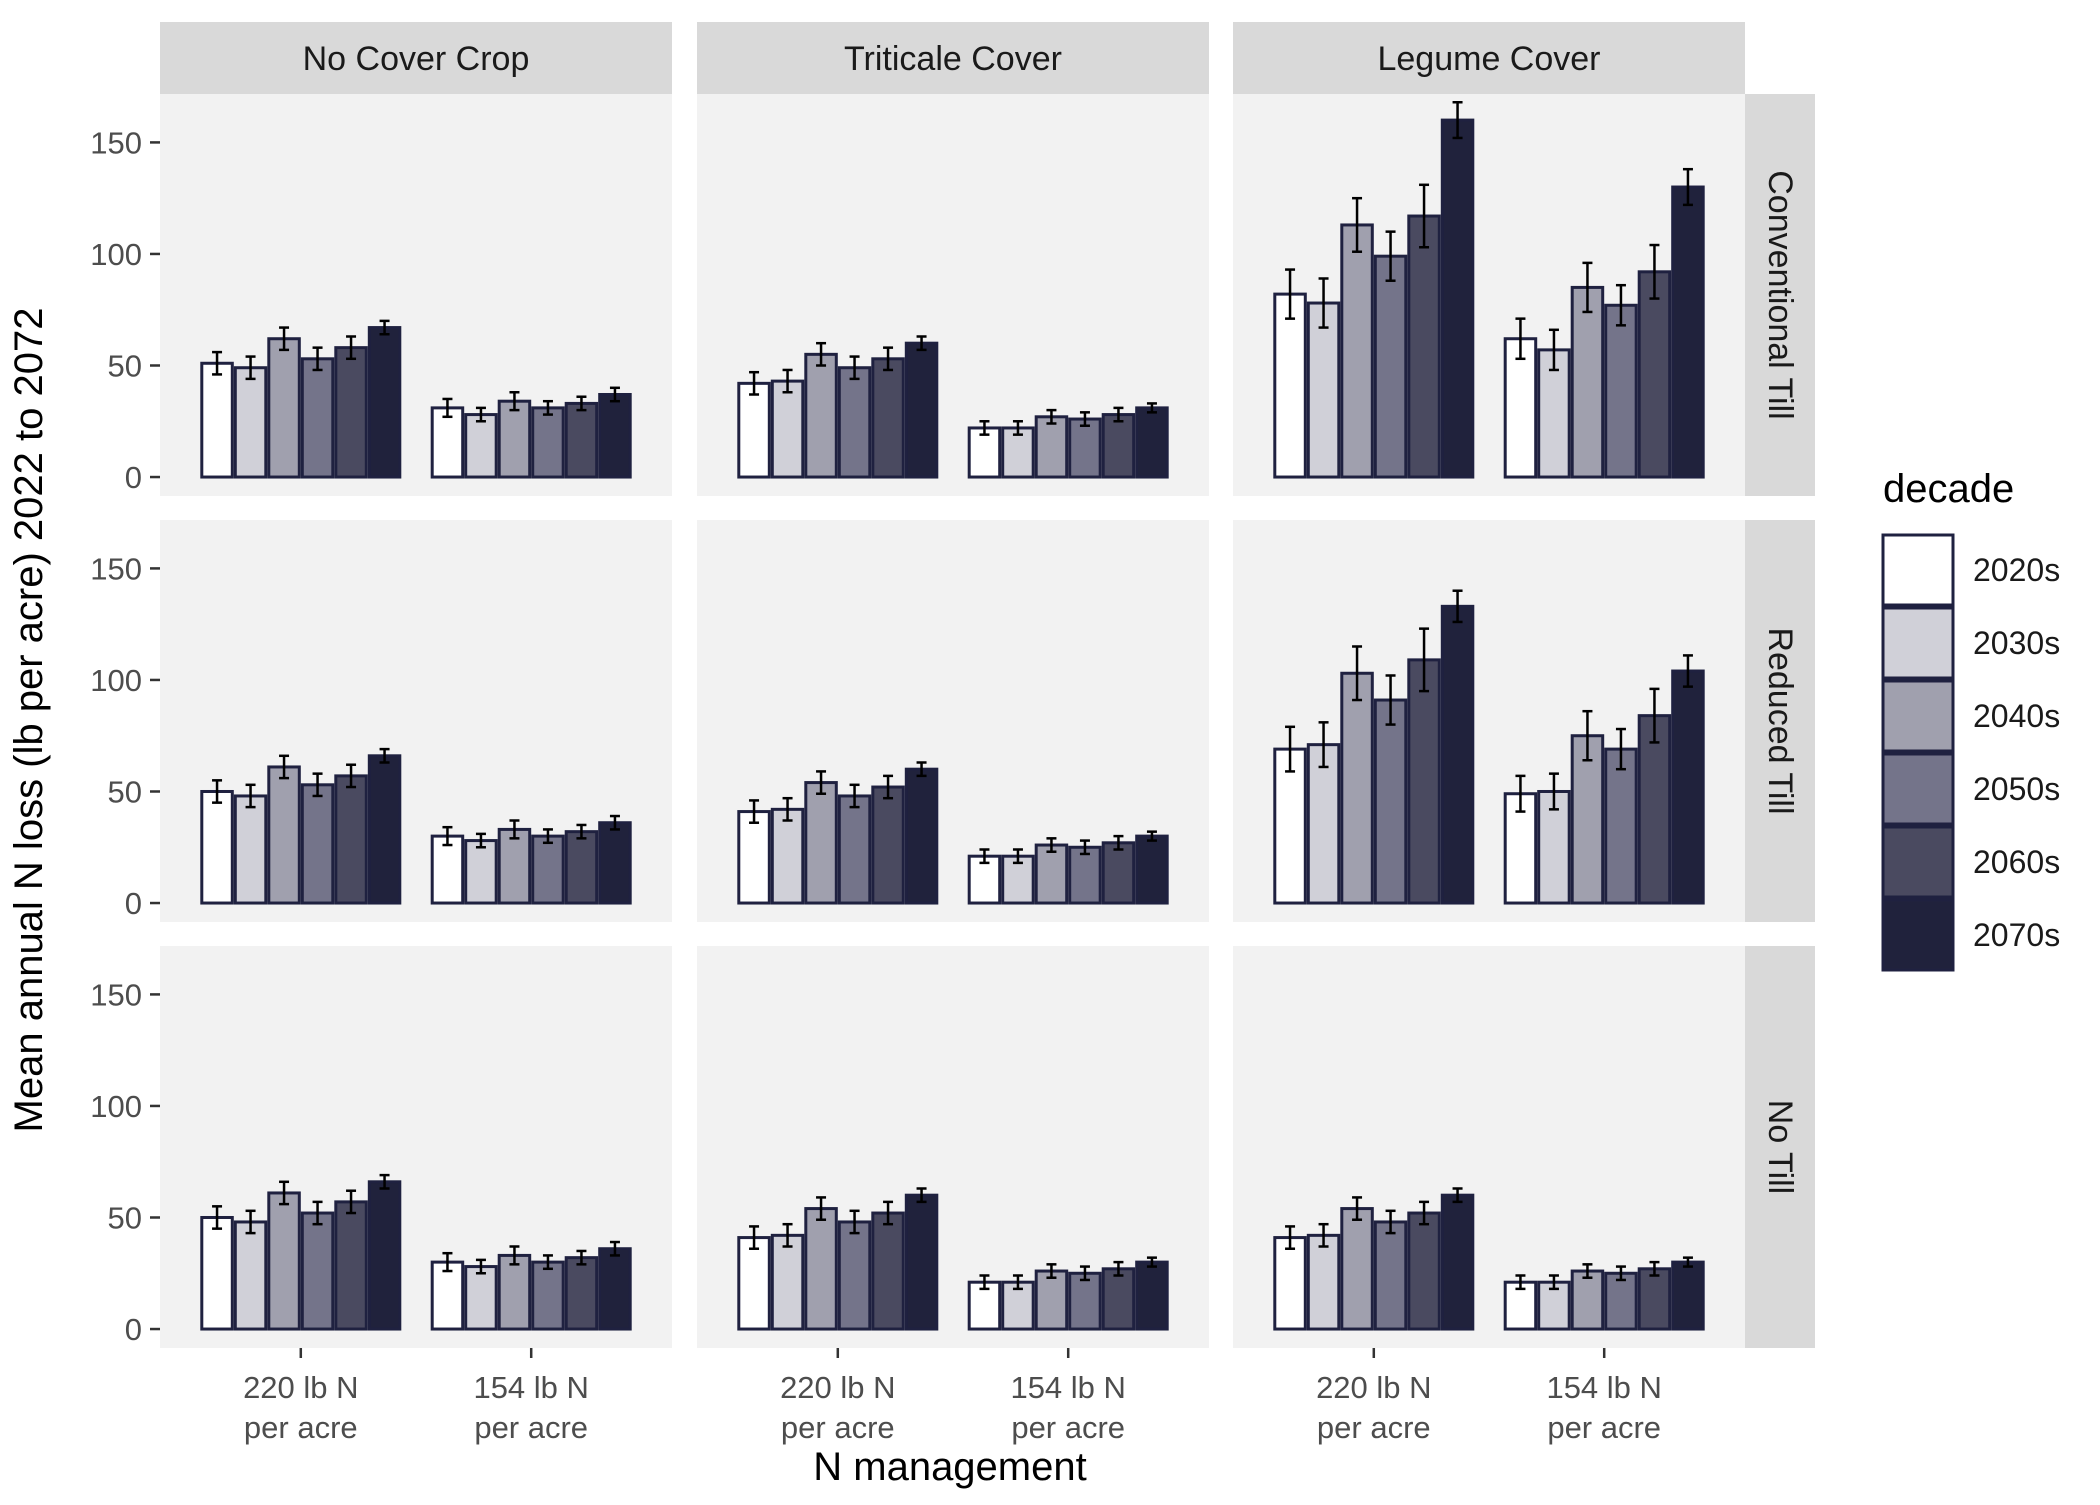 The image size is (2100, 1505). Describe the element at coordinates (581, 1293) in the screenshot. I see `bar-no-till-no-cover-crop-2060s` at that location.